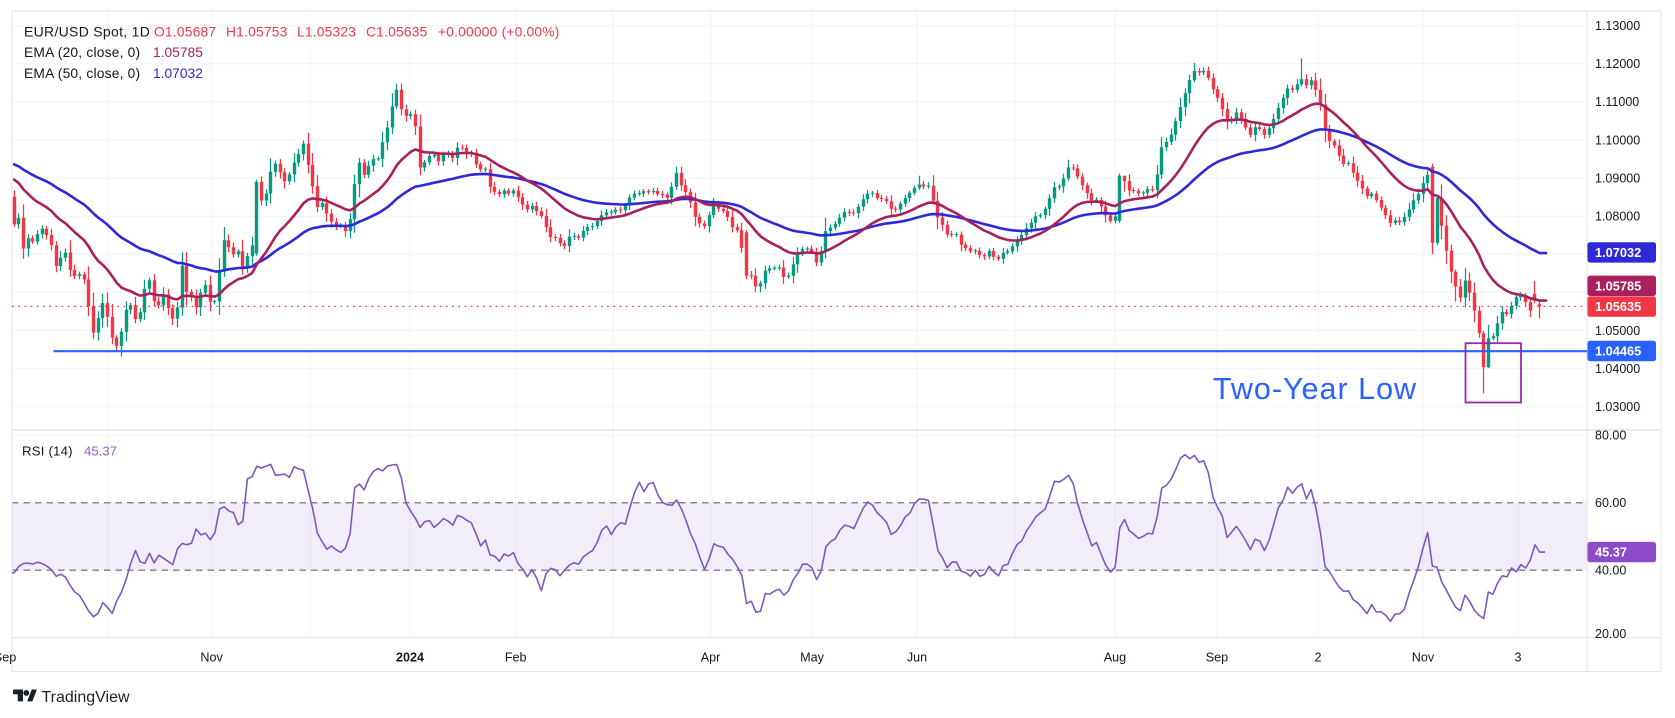  Describe the element at coordinates (1617, 369) in the screenshot. I see `svg-text: 1.04000` at that location.